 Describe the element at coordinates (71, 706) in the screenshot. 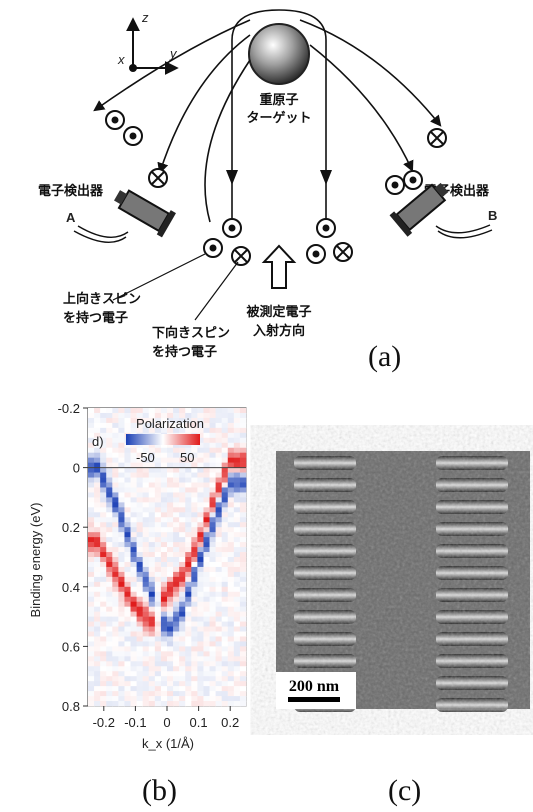

I see `y-tick-label: 0.8` at that location.